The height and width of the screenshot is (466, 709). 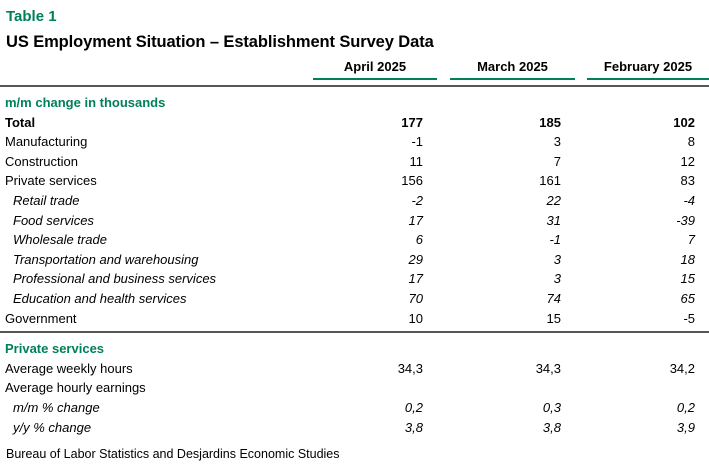 I want to click on column-header-march-2025: March 2025, so click(x=512, y=69).